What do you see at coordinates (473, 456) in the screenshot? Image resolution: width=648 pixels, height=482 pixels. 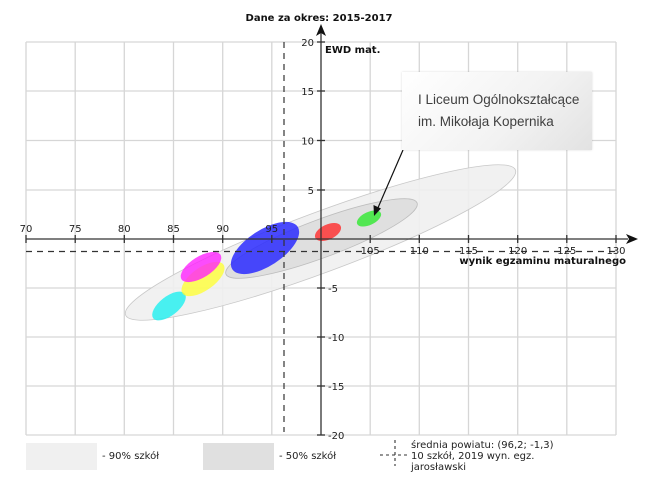 I see `legend-mean-line-2: 10 szkół, 2019 wyn. egz.` at bounding box center [473, 456].